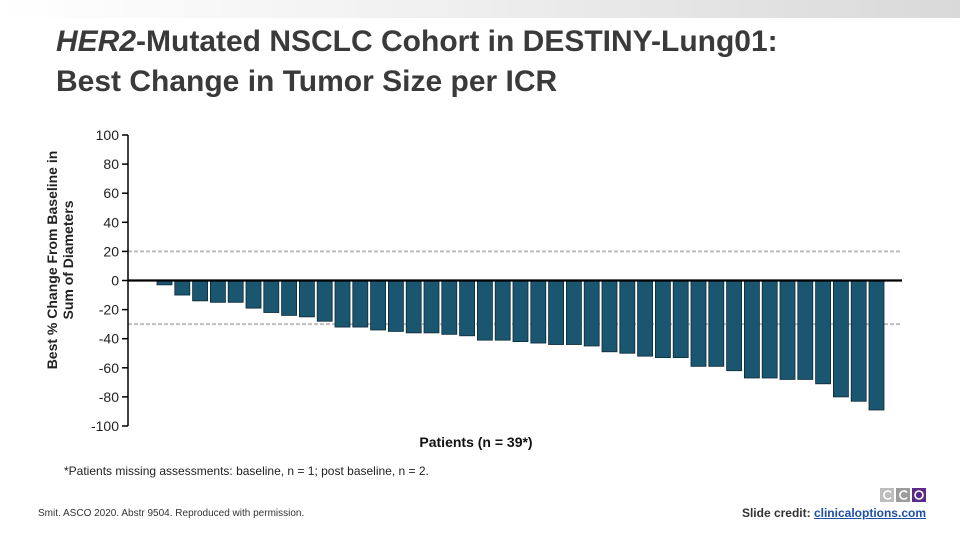 This screenshot has width=960, height=540. I want to click on cco-logo, so click(903, 495).